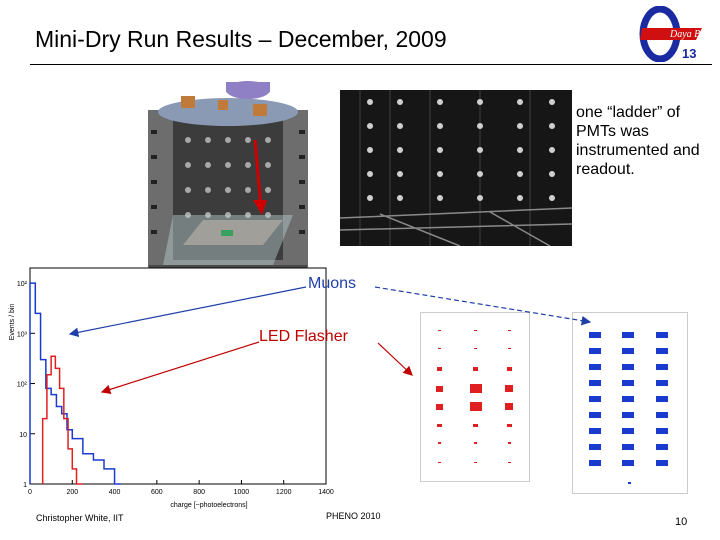 The width and height of the screenshot is (720, 540). I want to click on x-tick-label: 400, so click(115, 492).